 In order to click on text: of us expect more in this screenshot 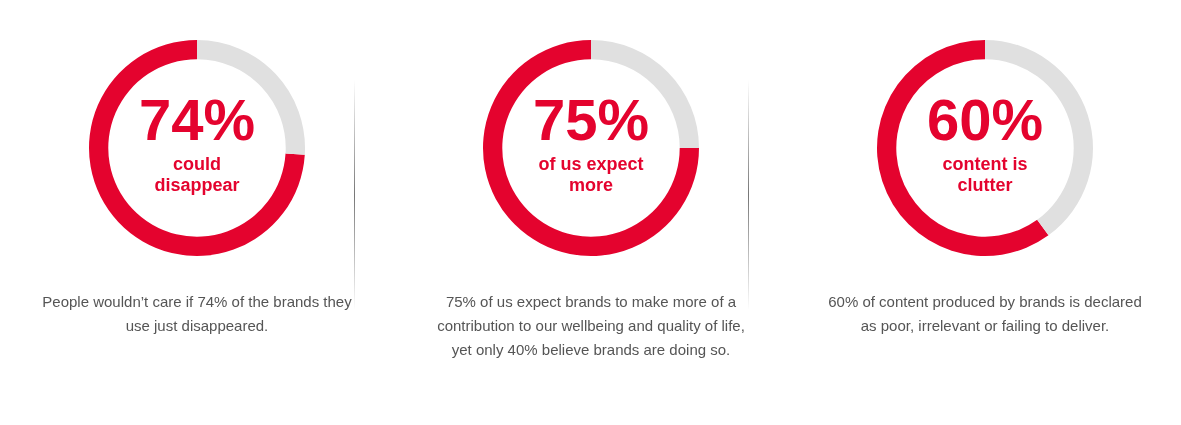, I will do `click(591, 175)`.